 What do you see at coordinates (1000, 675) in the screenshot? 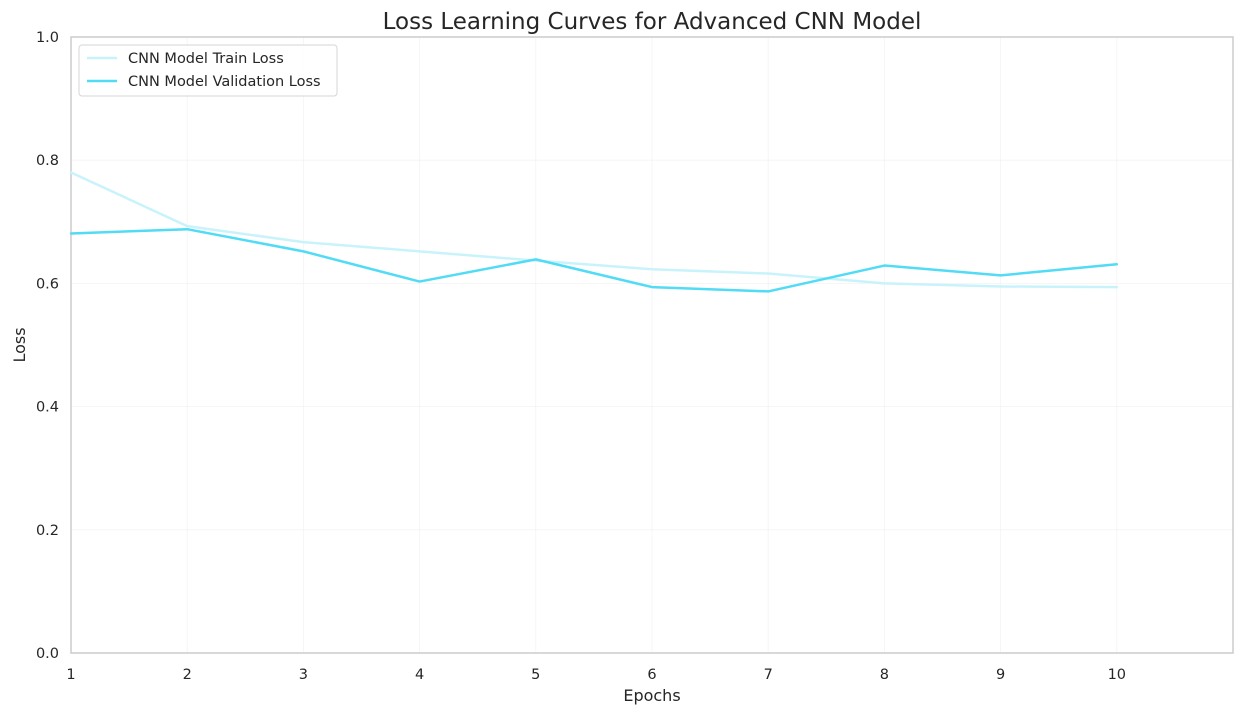
I see `x-tick-label: 9` at bounding box center [1000, 675].